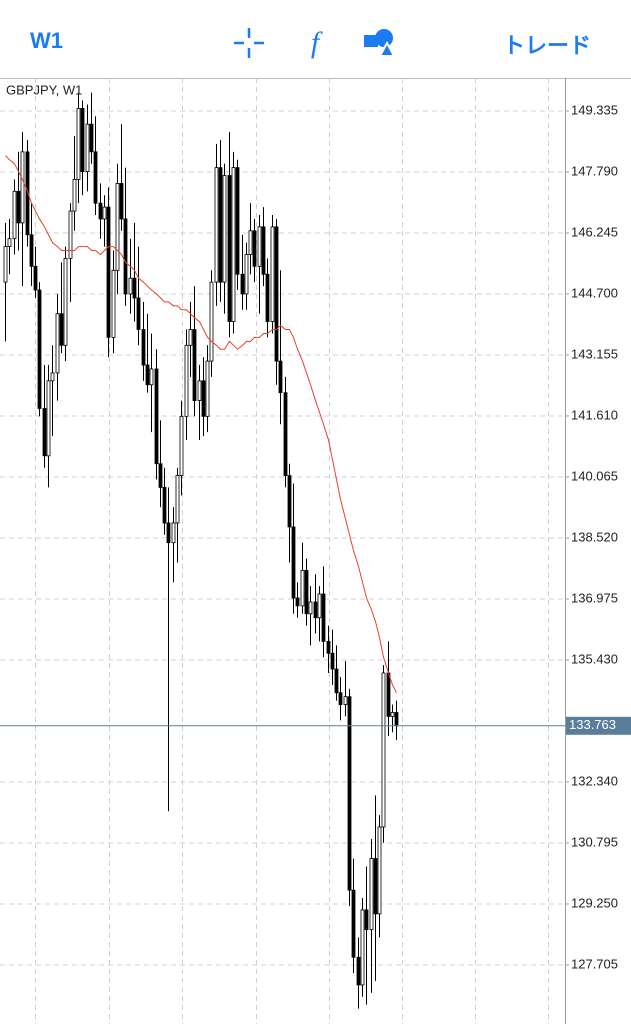 This screenshot has height=1024, width=631. Describe the element at coordinates (594, 963) in the screenshot. I see `y-tick-label: 127.705` at that location.